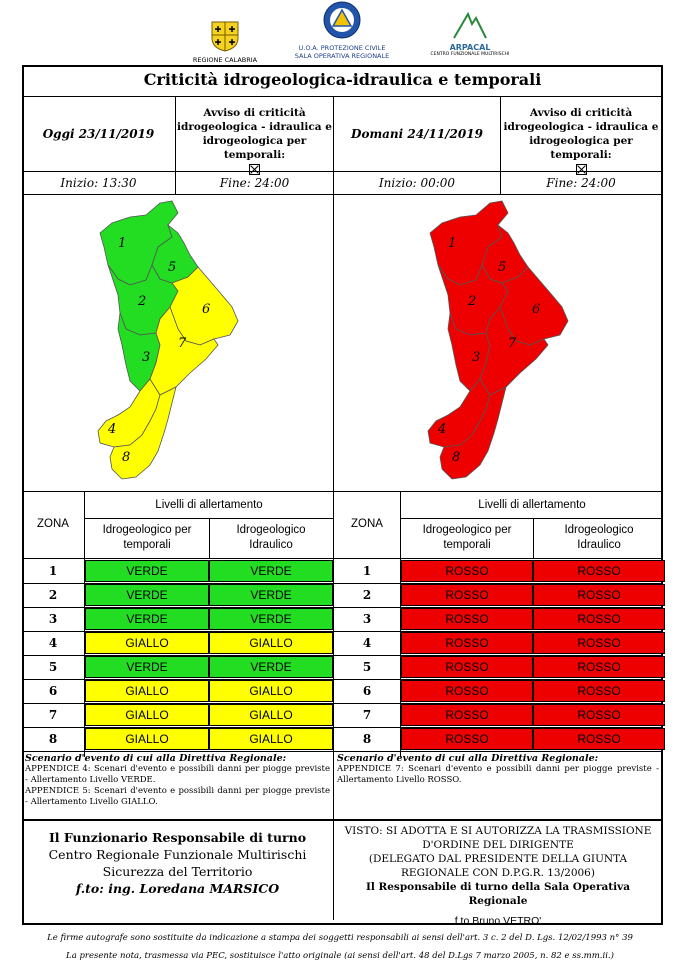 The width and height of the screenshot is (680, 961). Describe the element at coordinates (271, 691) in the screenshot. I see `today-zona-6-col2-level: GIALLO` at that location.